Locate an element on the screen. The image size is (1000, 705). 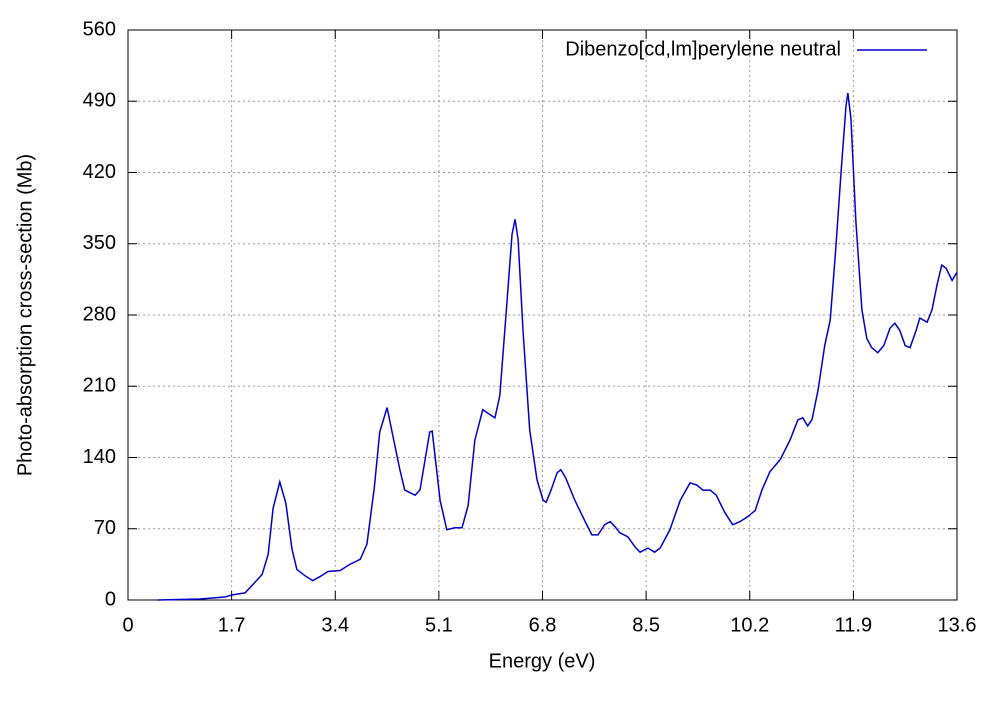
y-tick-label: 490 is located at coordinates (99, 101).